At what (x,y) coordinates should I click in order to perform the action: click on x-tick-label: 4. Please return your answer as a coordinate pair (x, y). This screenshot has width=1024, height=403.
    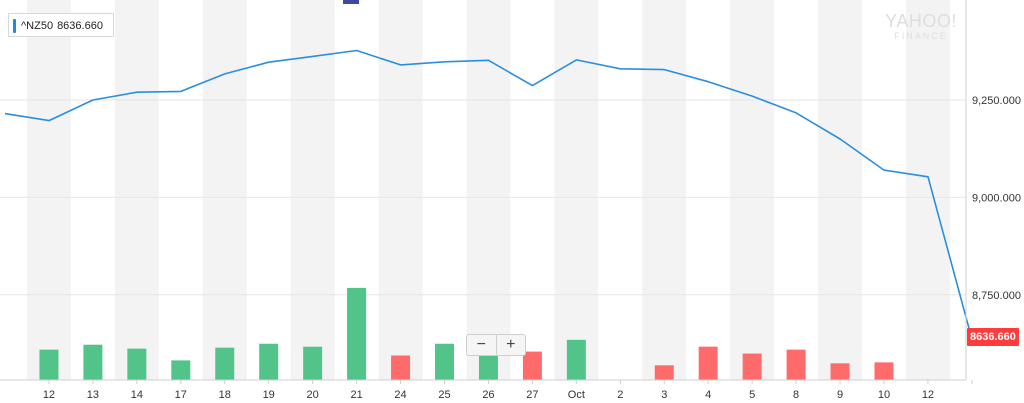
    Looking at the image, I should click on (708, 395).